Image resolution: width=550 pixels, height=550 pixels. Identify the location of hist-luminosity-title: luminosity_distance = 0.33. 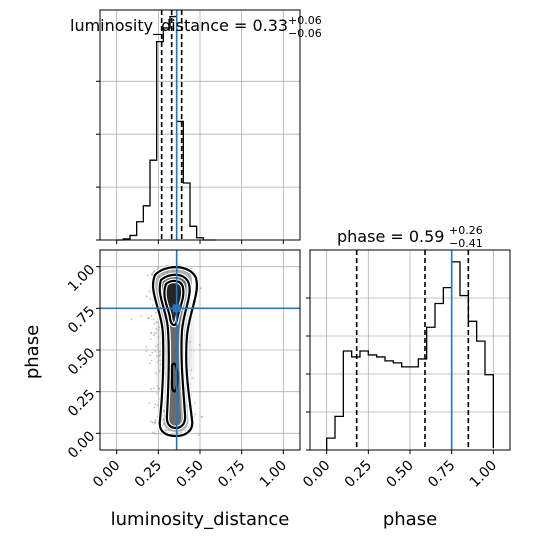
(179, 26).